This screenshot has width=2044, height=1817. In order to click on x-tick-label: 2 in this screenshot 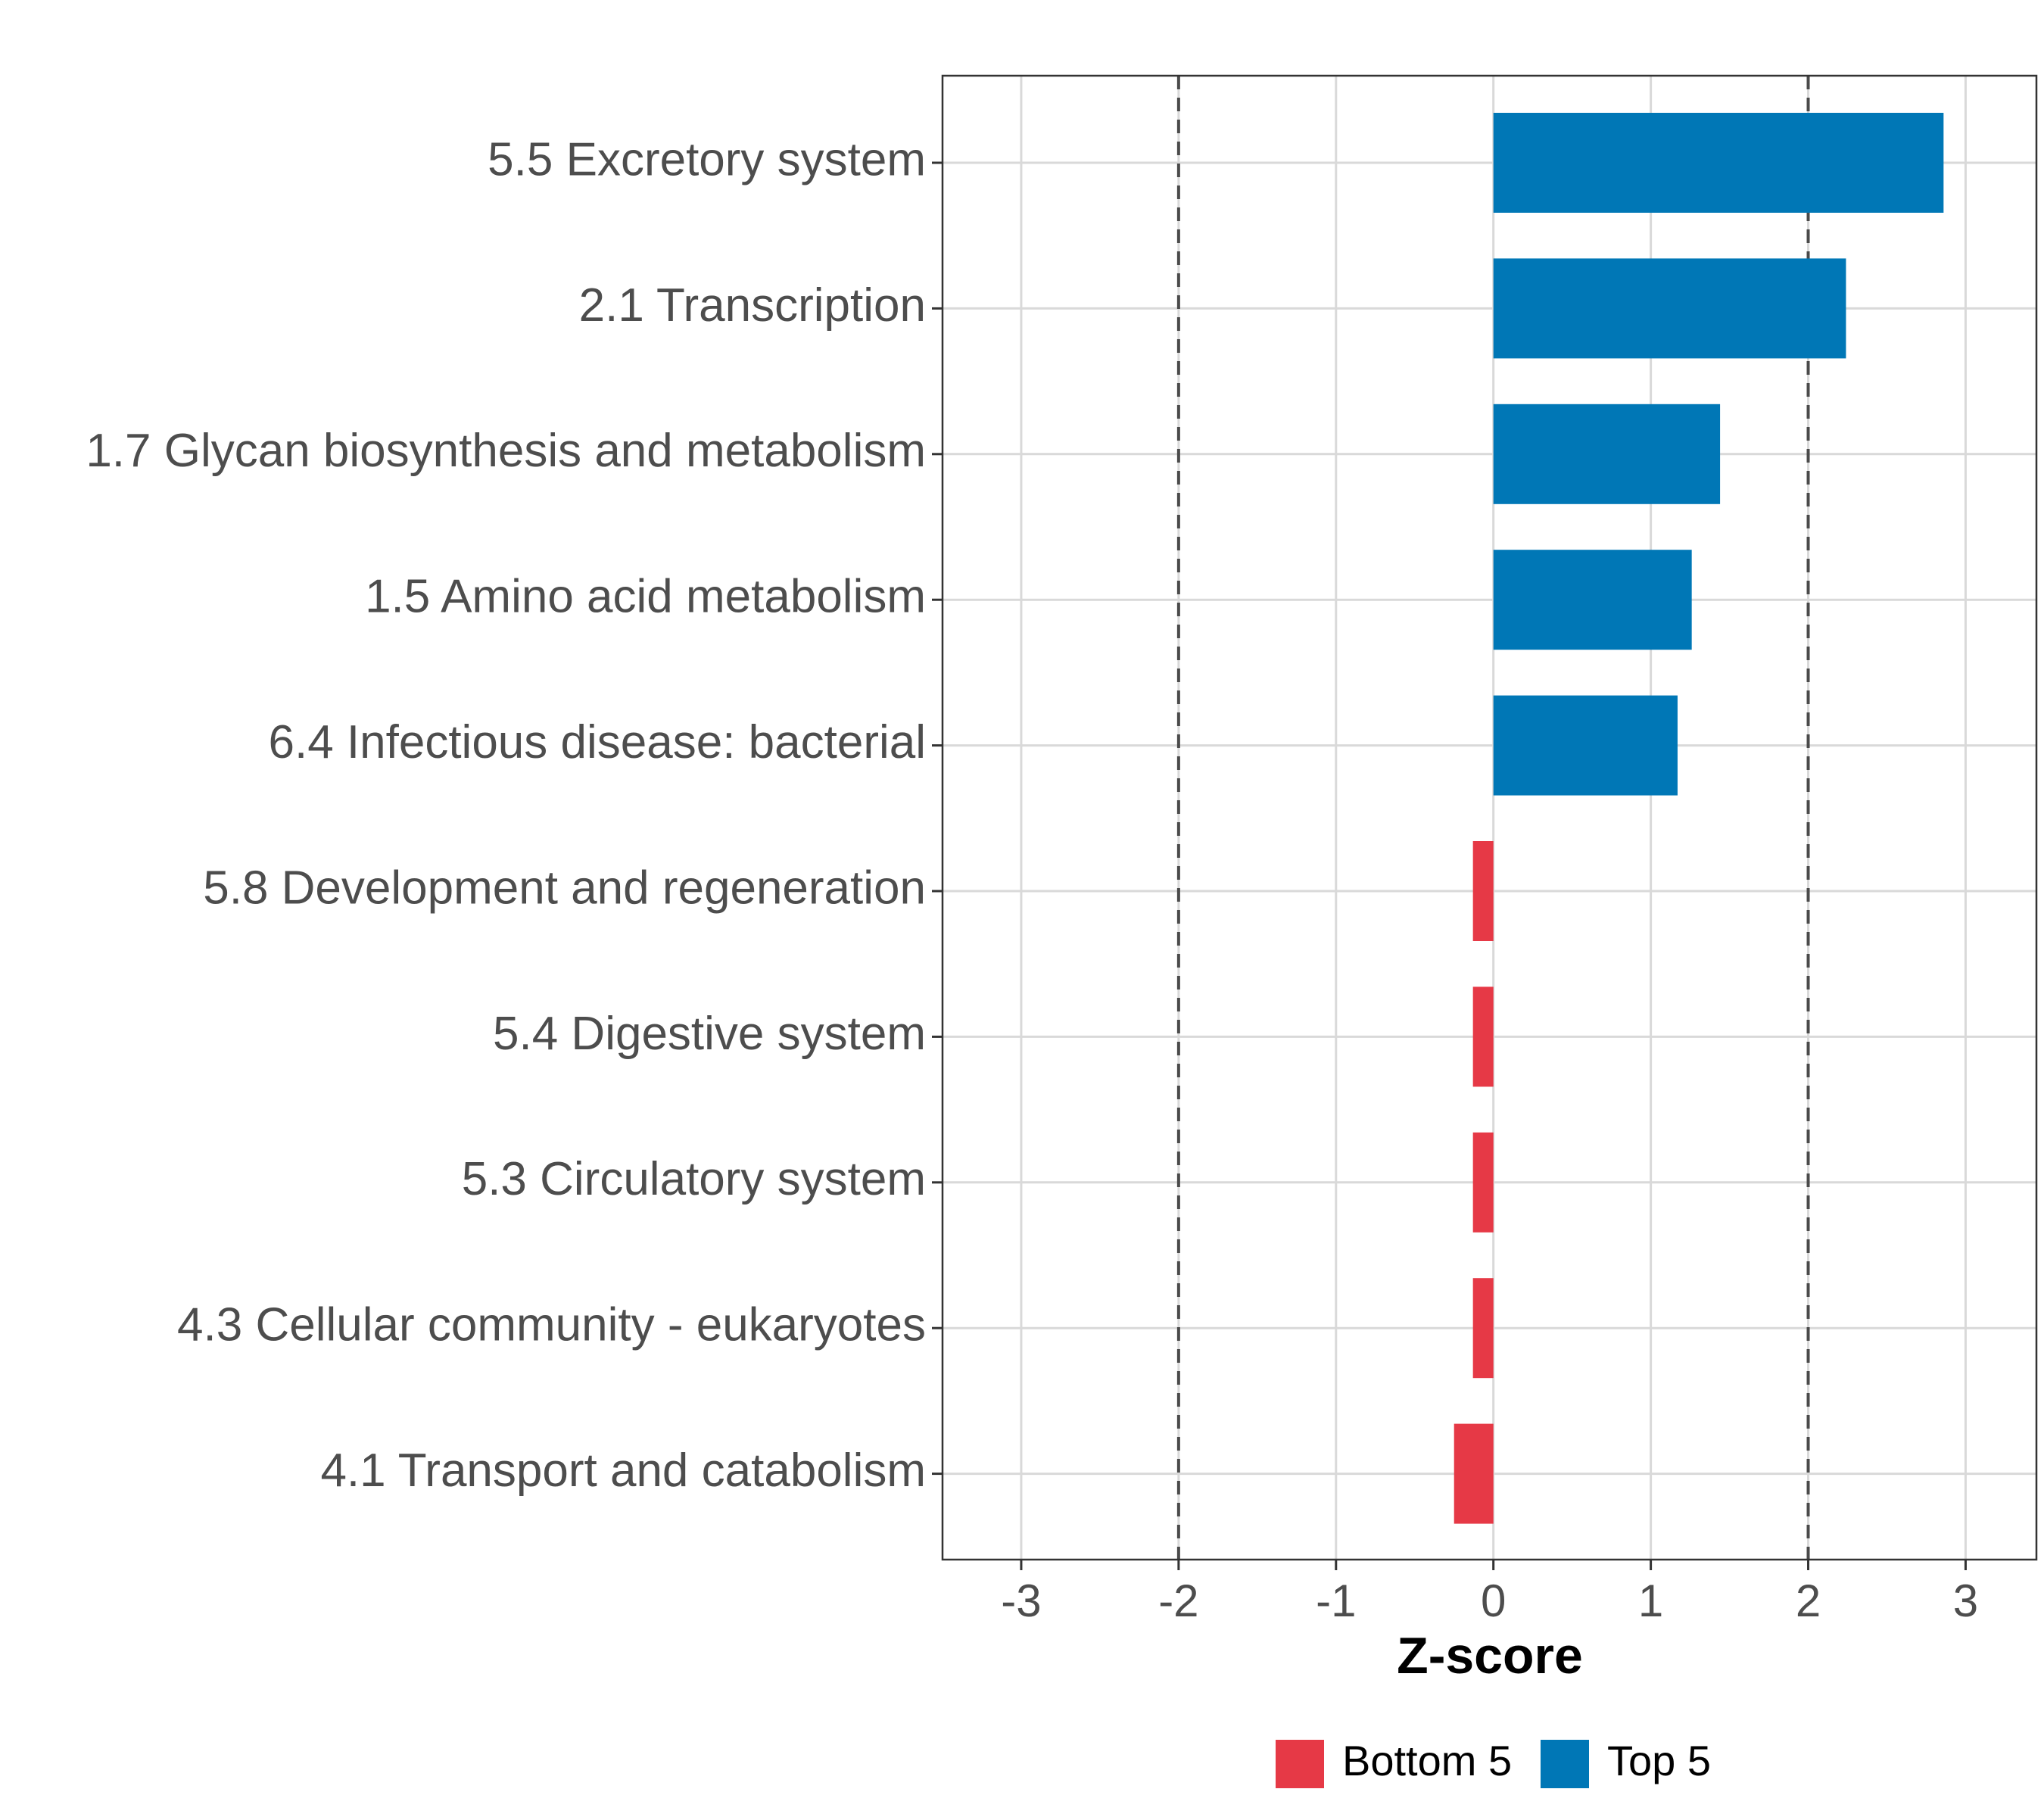, I will do `click(1808, 1600)`.